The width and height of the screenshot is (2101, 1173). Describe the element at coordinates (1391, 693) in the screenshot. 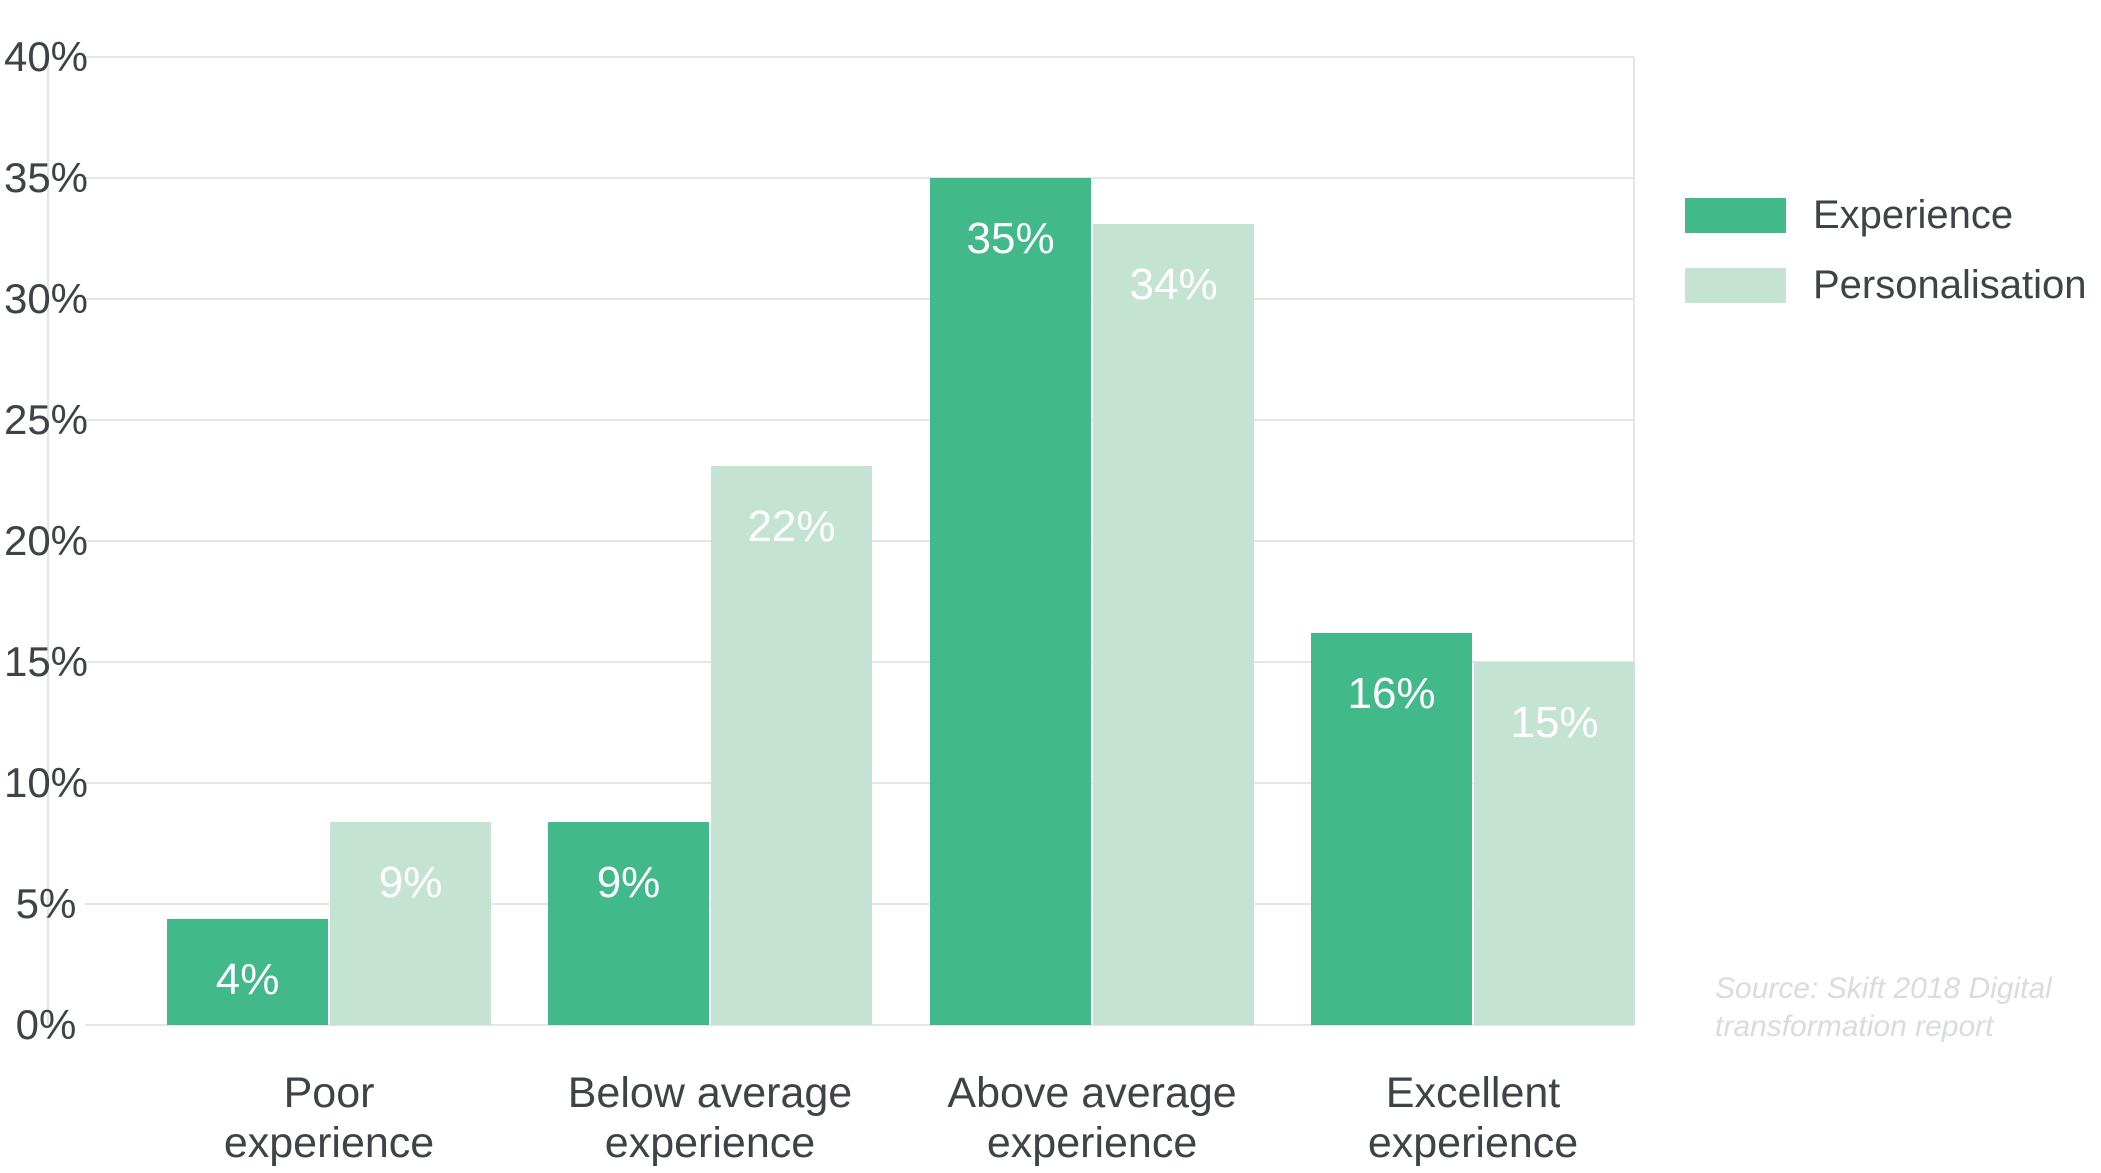

I see `bar-value-label: 16%` at that location.